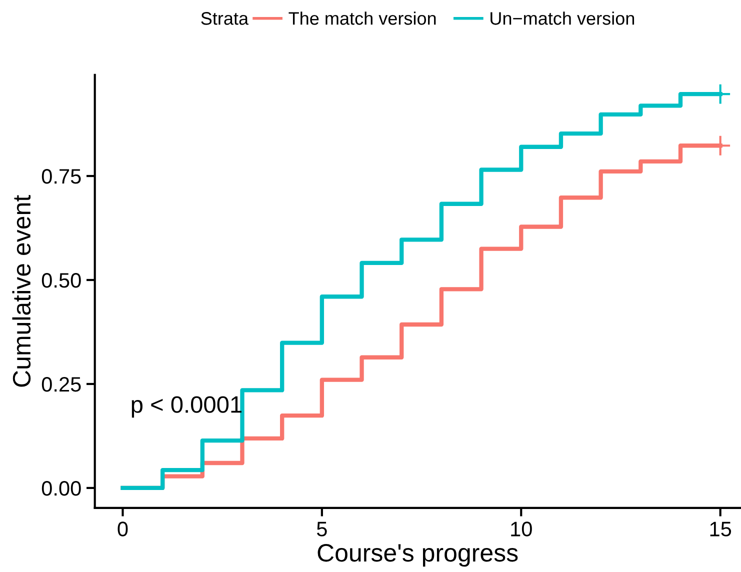  What do you see at coordinates (362, 18) in the screenshot?
I see `legend-label: The match version` at bounding box center [362, 18].